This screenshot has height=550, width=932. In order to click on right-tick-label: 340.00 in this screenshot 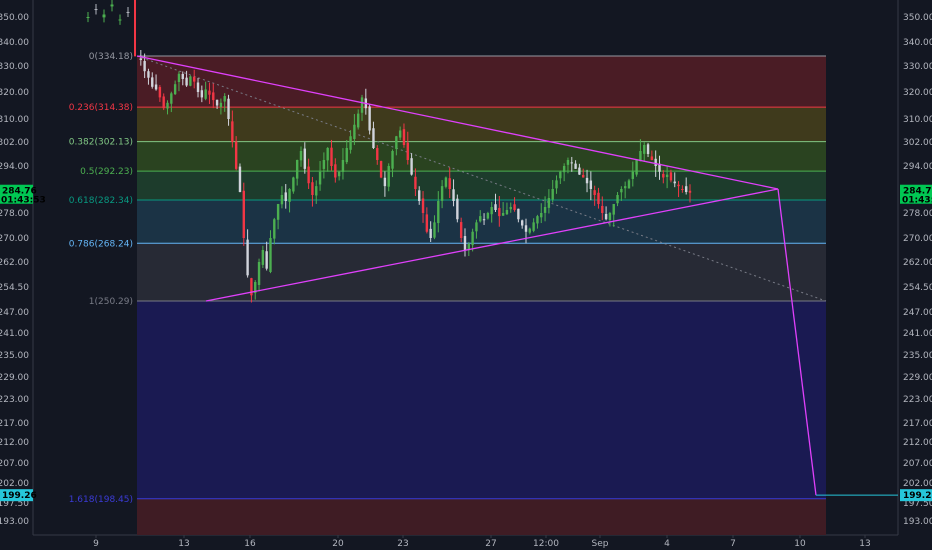, I will do `click(917, 43)`.